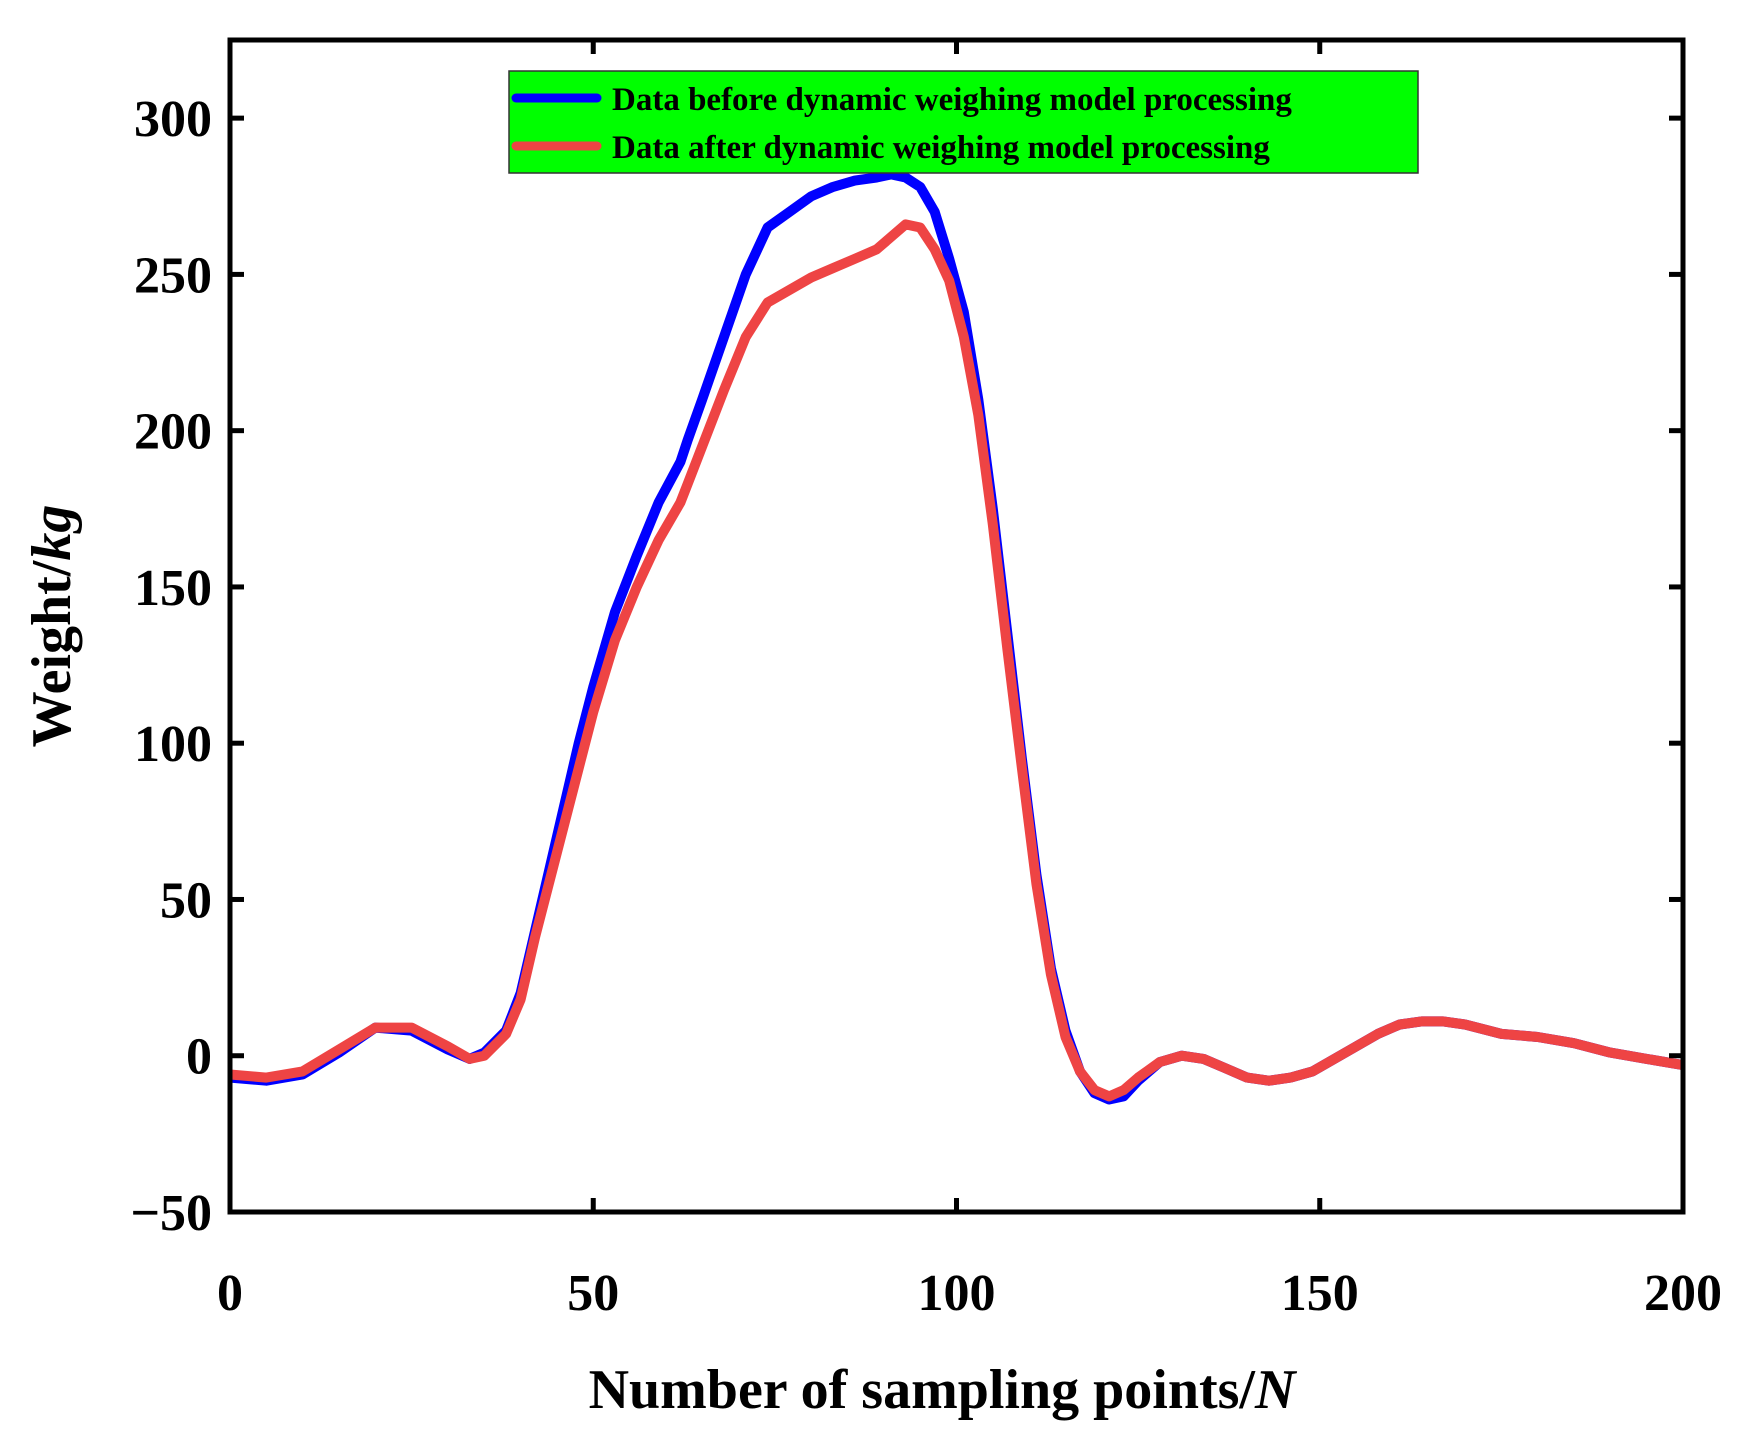 The width and height of the screenshot is (1748, 1432). I want to click on y-axis-title: Weight/kg, so click(52, 626).